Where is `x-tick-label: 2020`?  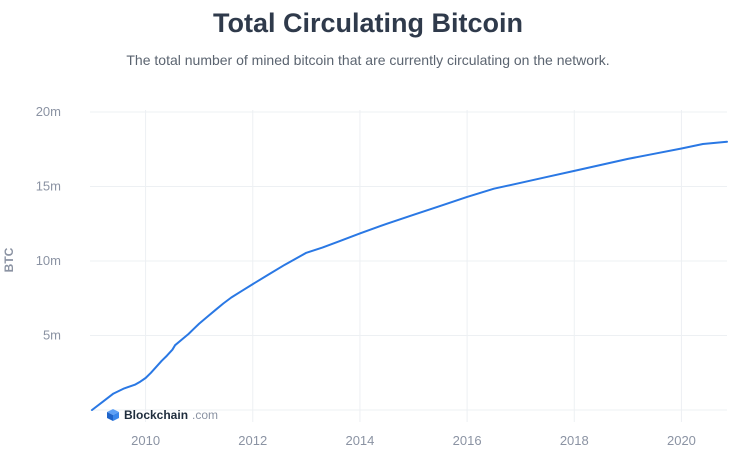
x-tick-label: 2020 is located at coordinates (681, 440).